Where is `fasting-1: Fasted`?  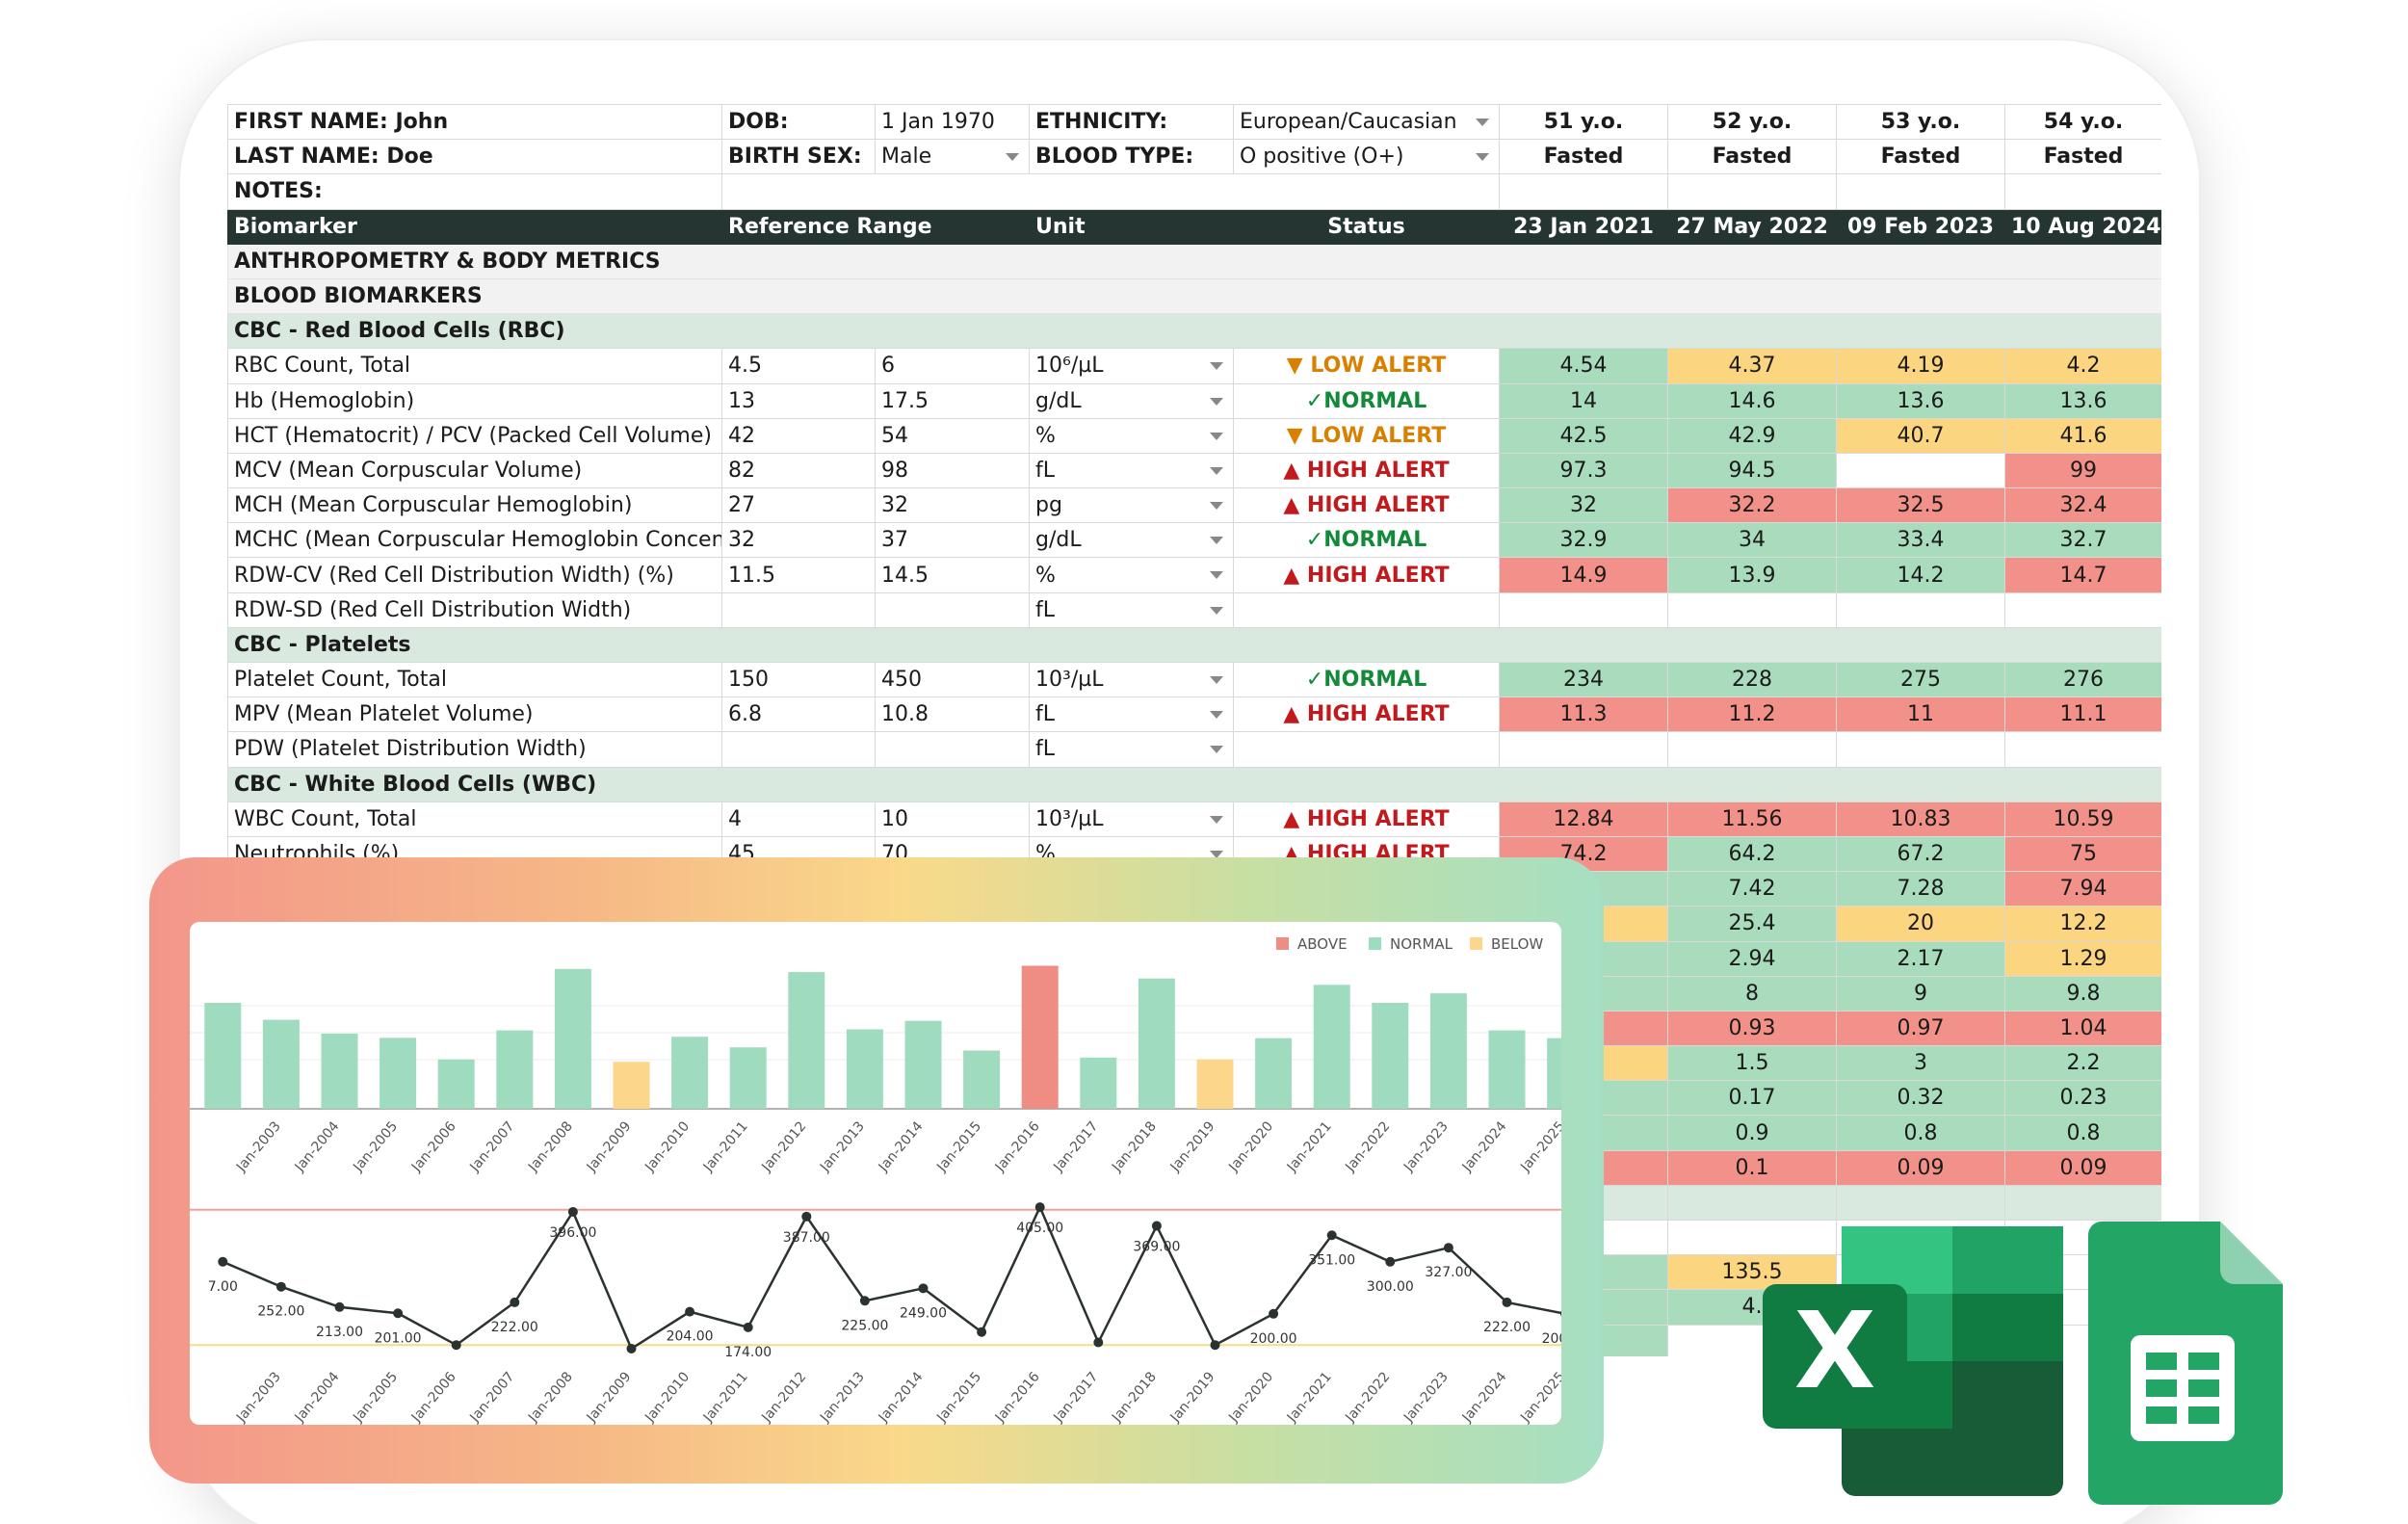 fasting-1: Fasted is located at coordinates (1583, 157).